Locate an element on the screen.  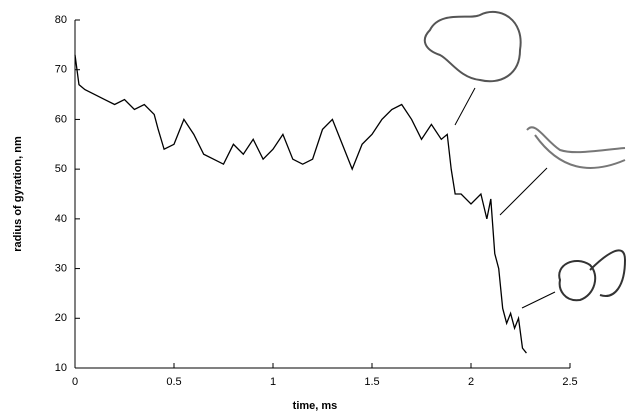
y-tick-label: 10 is located at coordinates (61, 368).